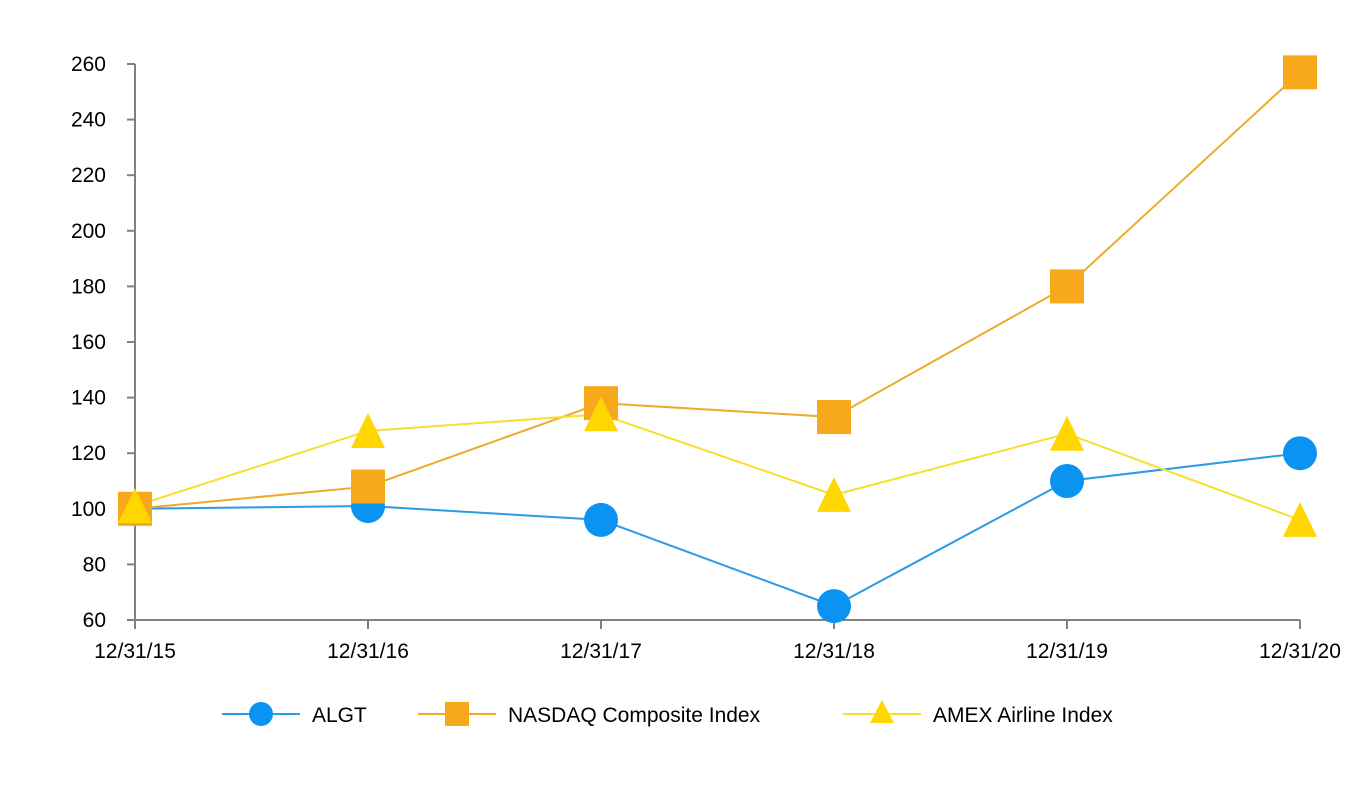 The image size is (1364, 800). Describe the element at coordinates (261, 714) in the screenshot. I see `legend-marker-algt` at that location.